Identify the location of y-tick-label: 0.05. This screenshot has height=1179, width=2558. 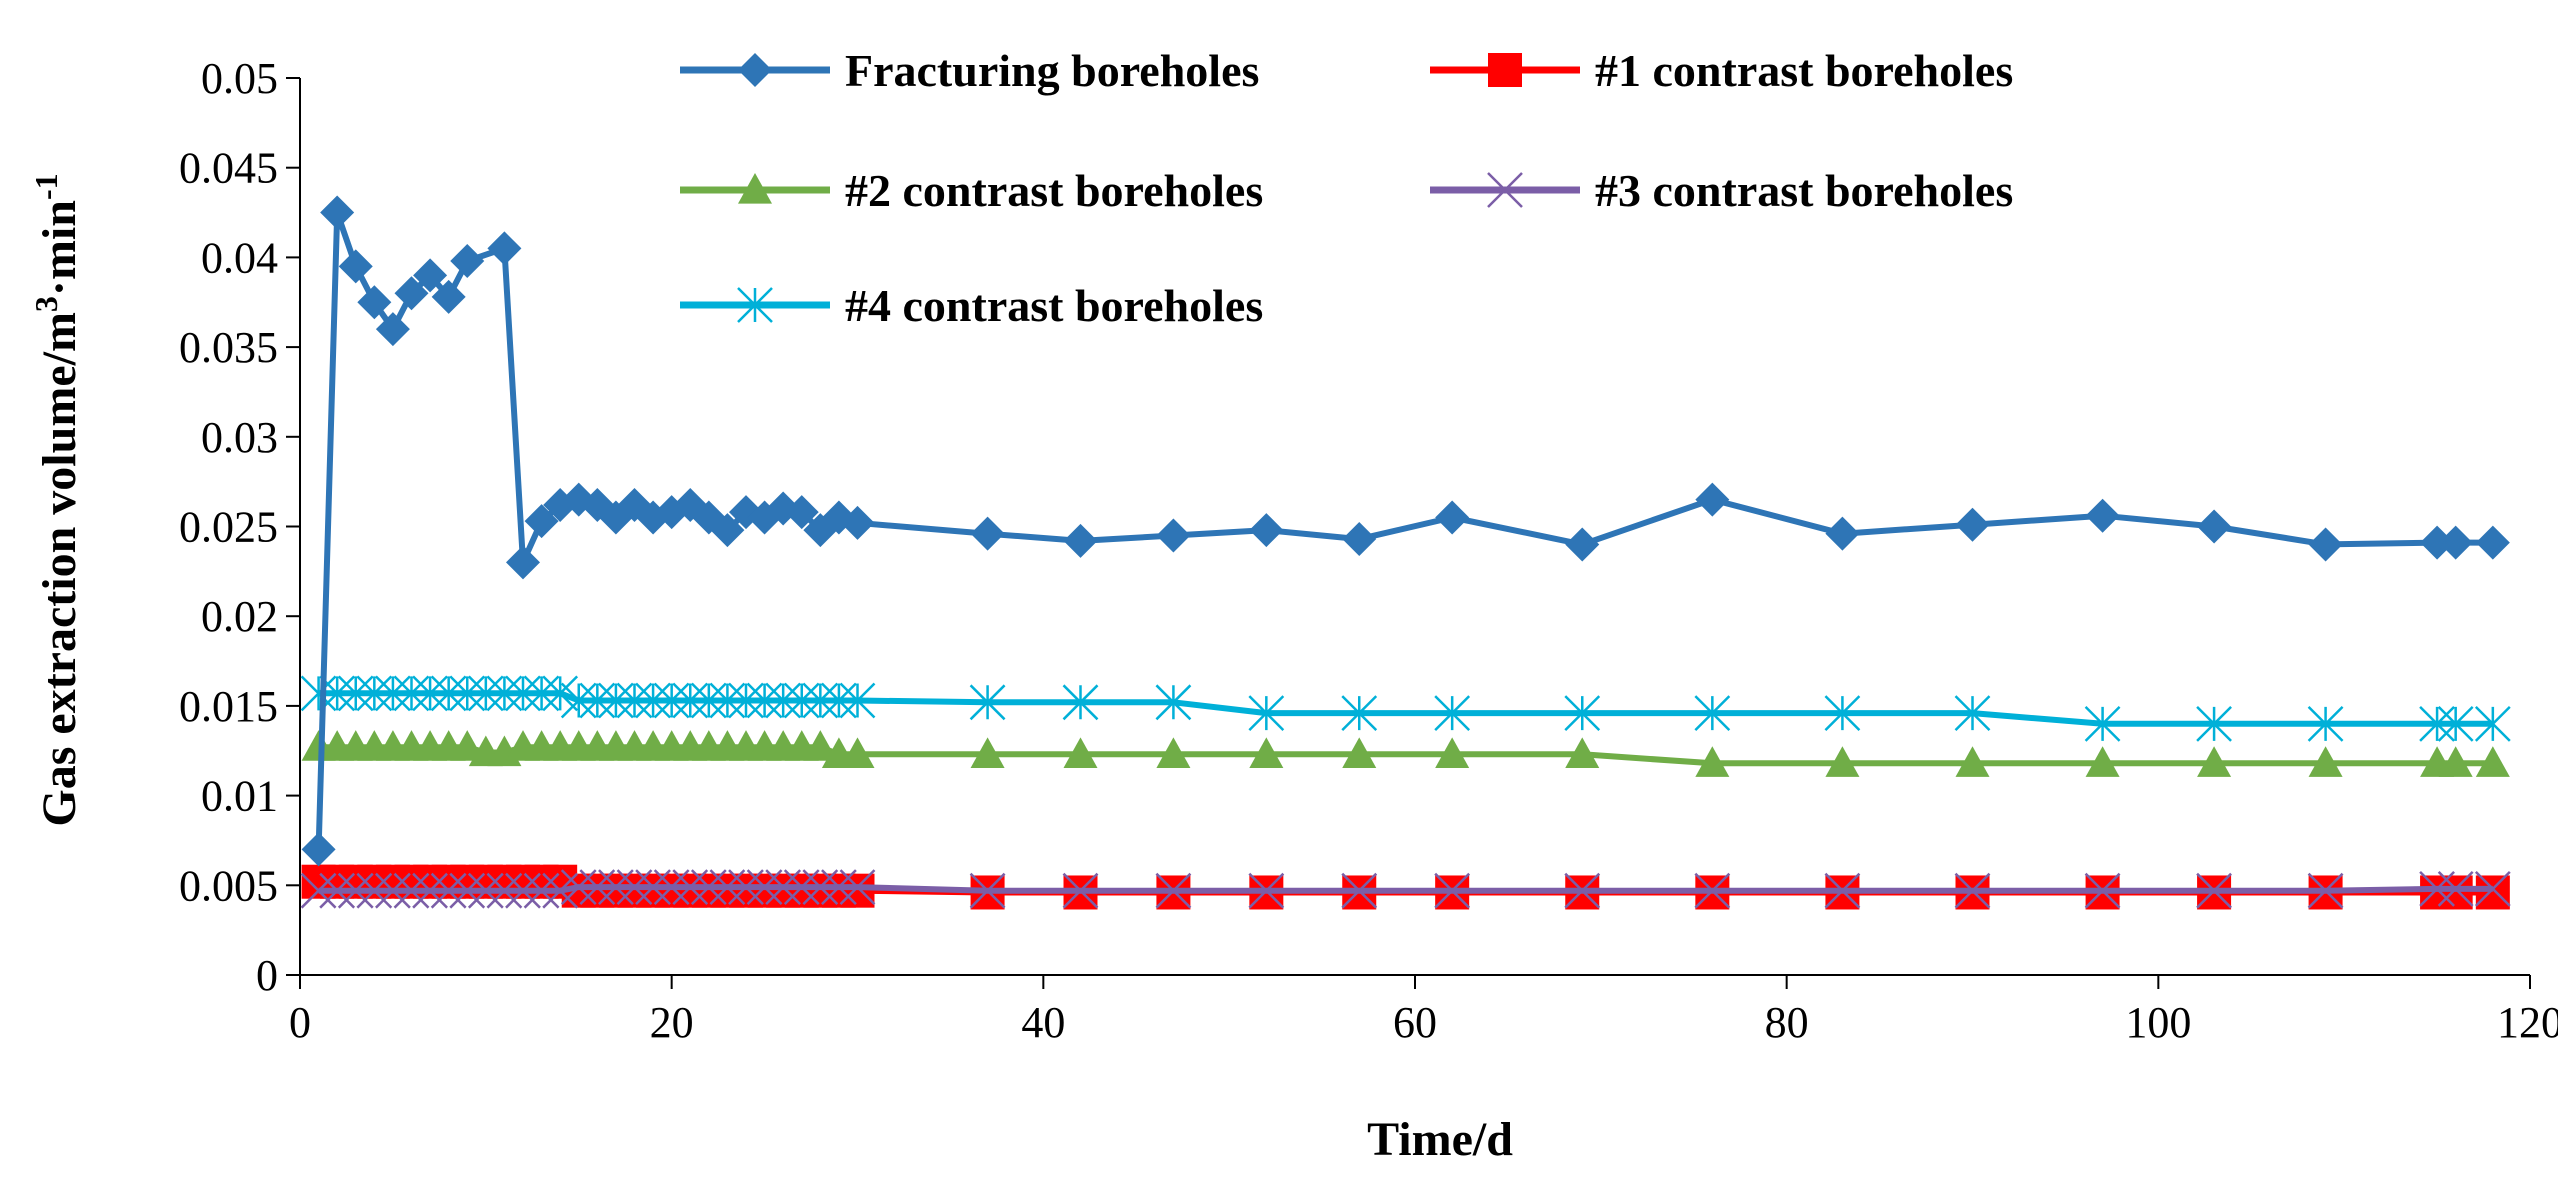
(239, 78).